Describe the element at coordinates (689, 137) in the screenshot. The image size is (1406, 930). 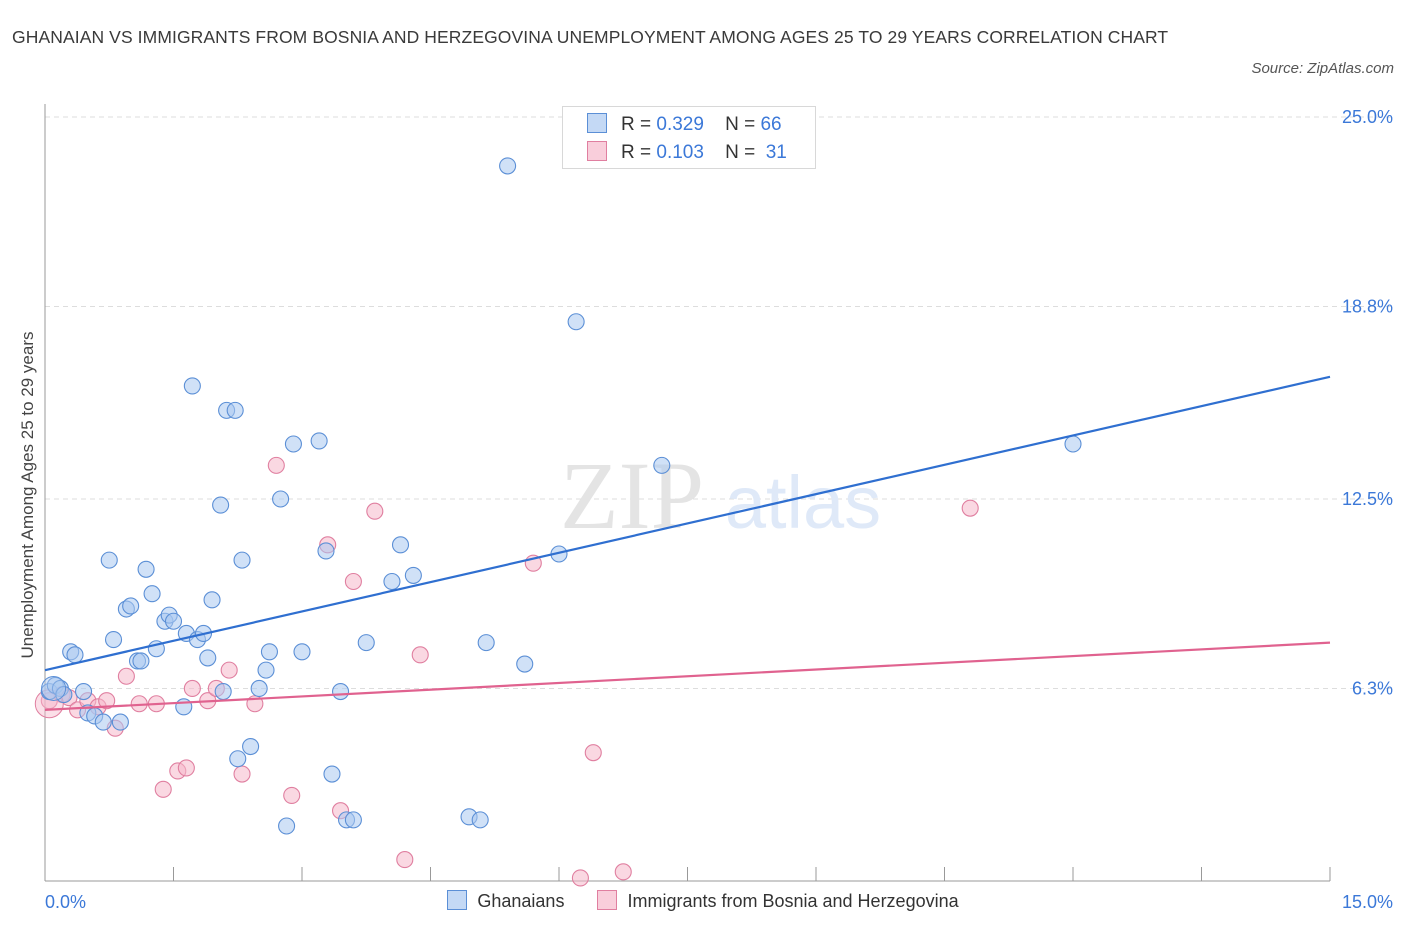
I see `stats-legend: R = 0.329 N = 66 R = 0.103 N = 31` at that location.